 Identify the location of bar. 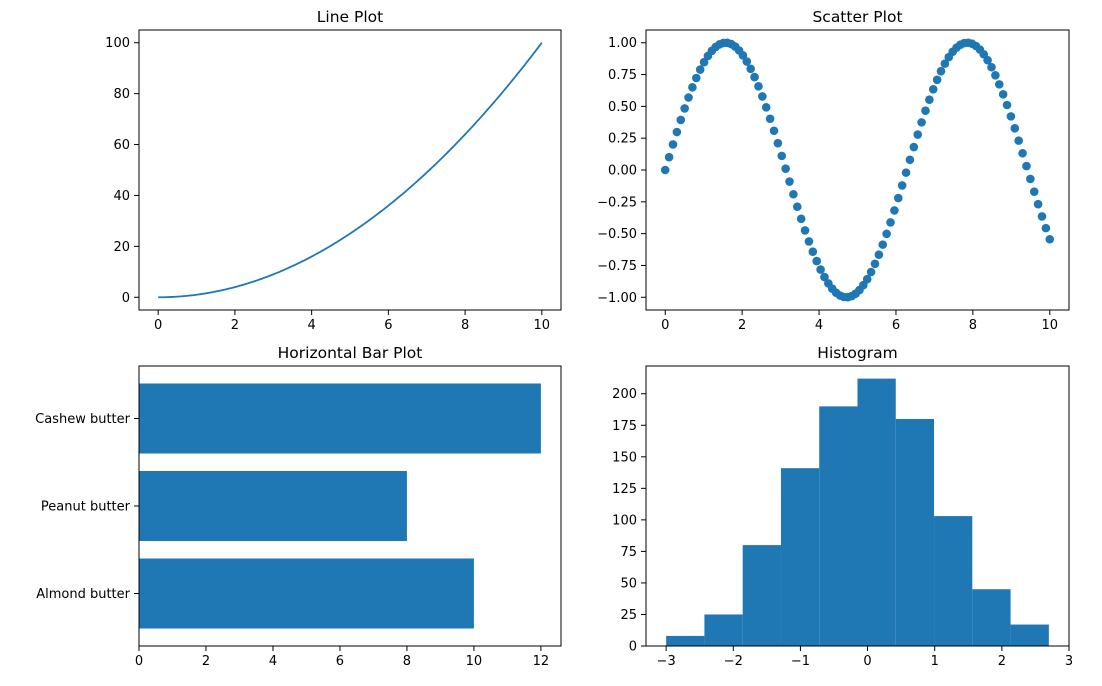
(306, 593).